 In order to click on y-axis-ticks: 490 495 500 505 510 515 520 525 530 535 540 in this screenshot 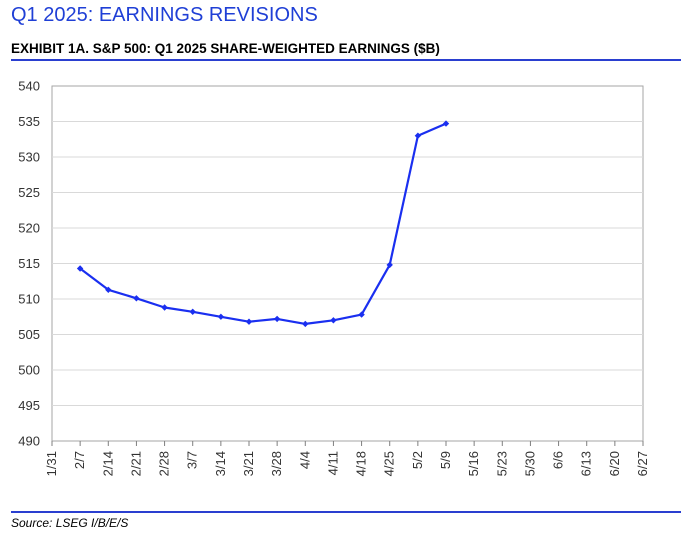, I will do `click(29, 264)`.